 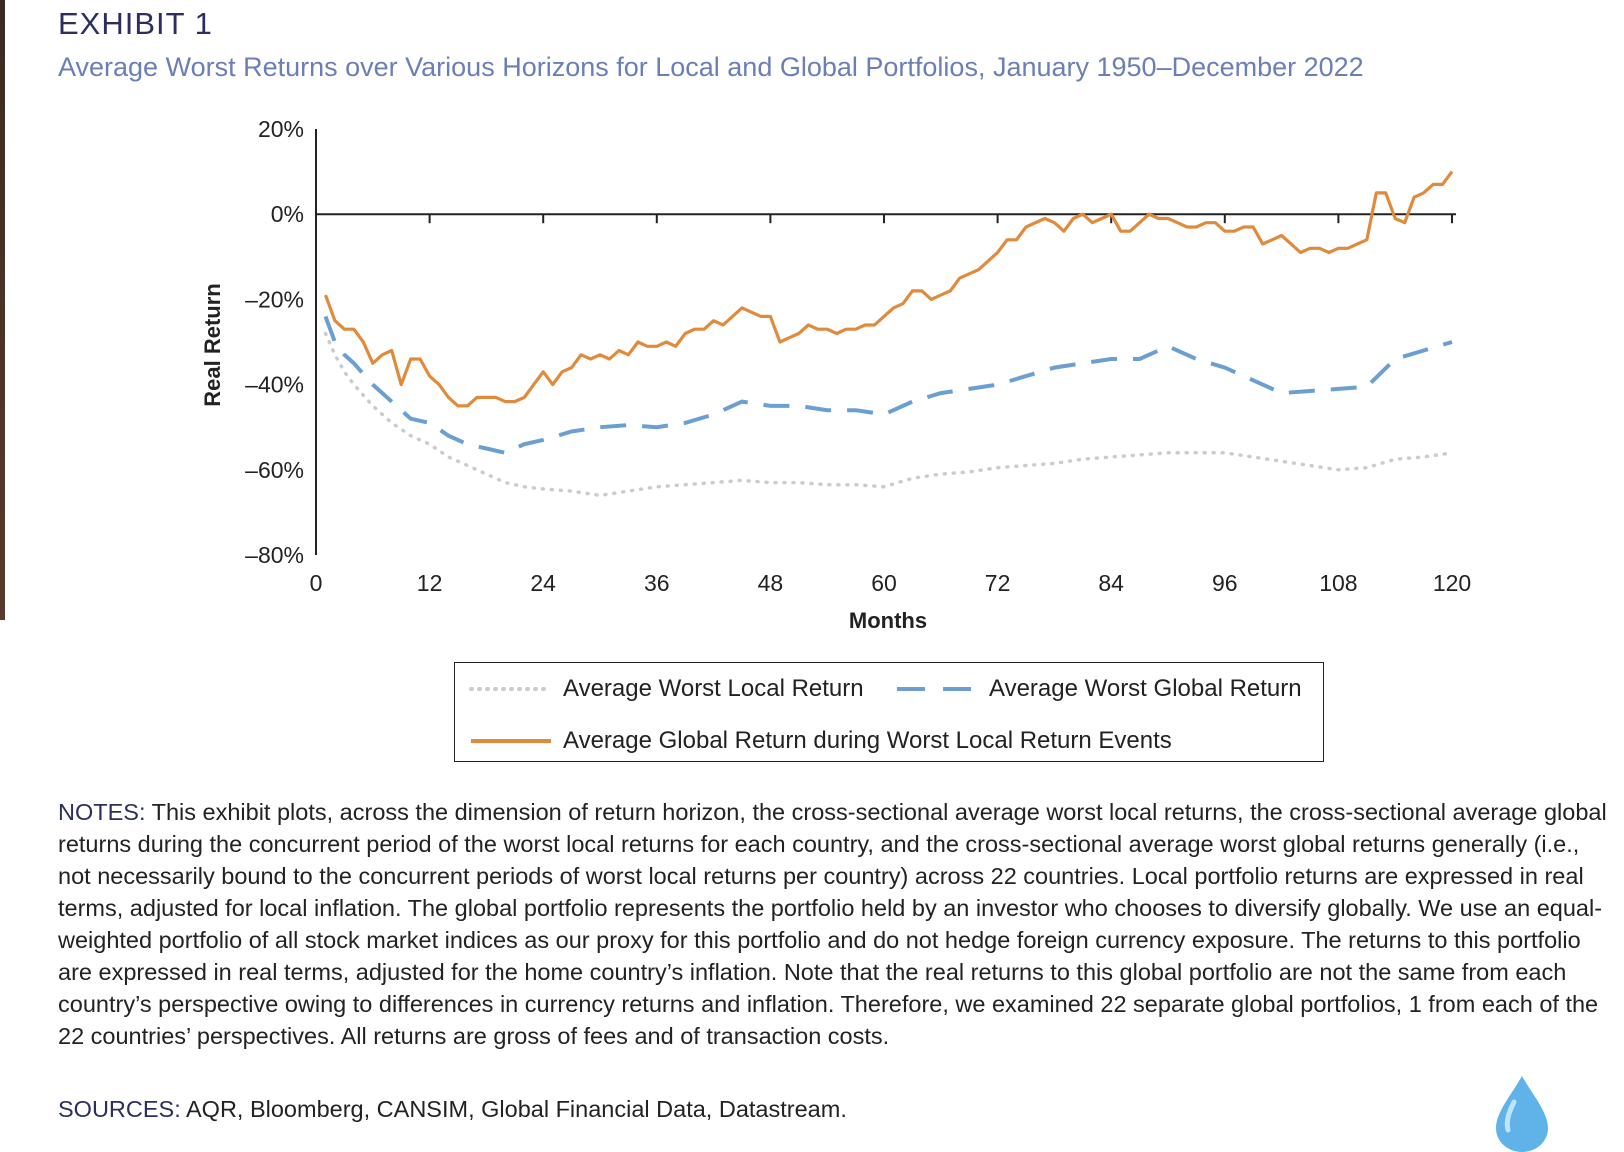 I want to click on legend-label-local: Average Worst Local Return, so click(x=713, y=688).